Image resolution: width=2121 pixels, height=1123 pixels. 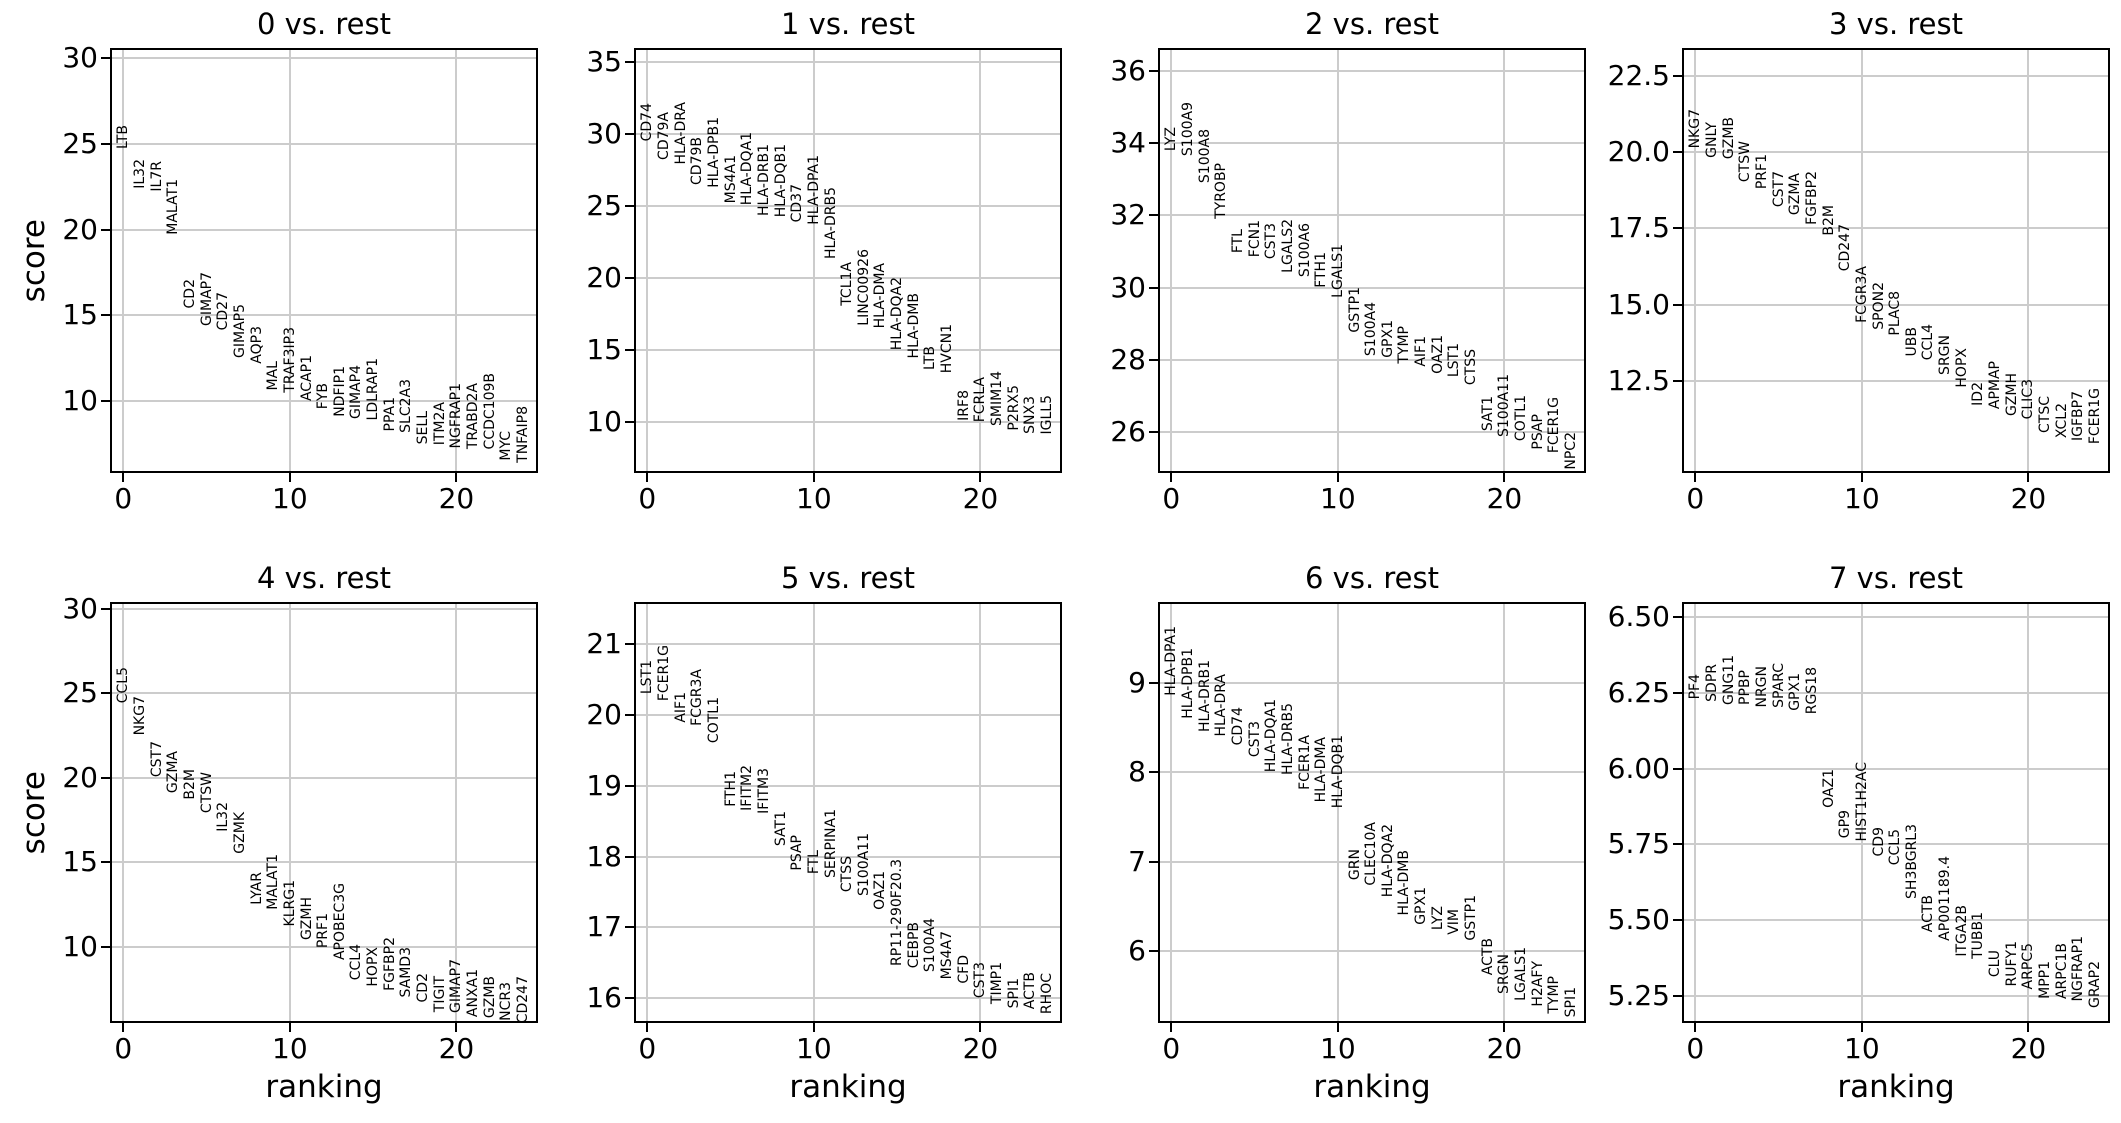 I want to click on gene-label: TCL1A, so click(x=847, y=283).